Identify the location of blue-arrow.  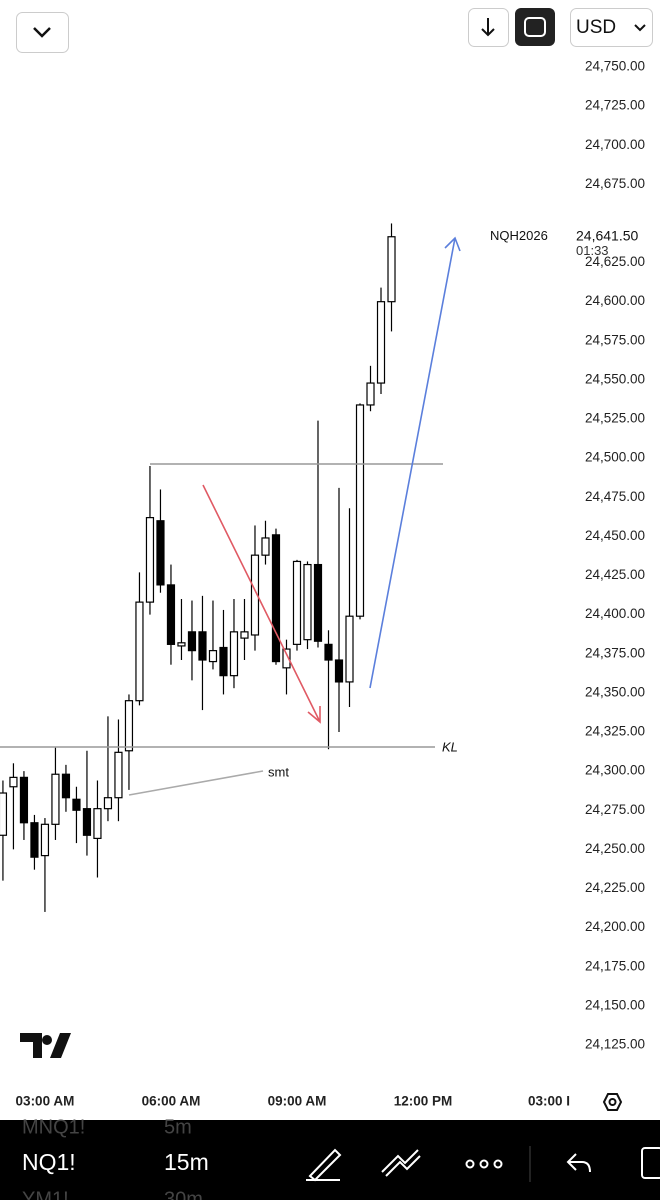
(415, 462).